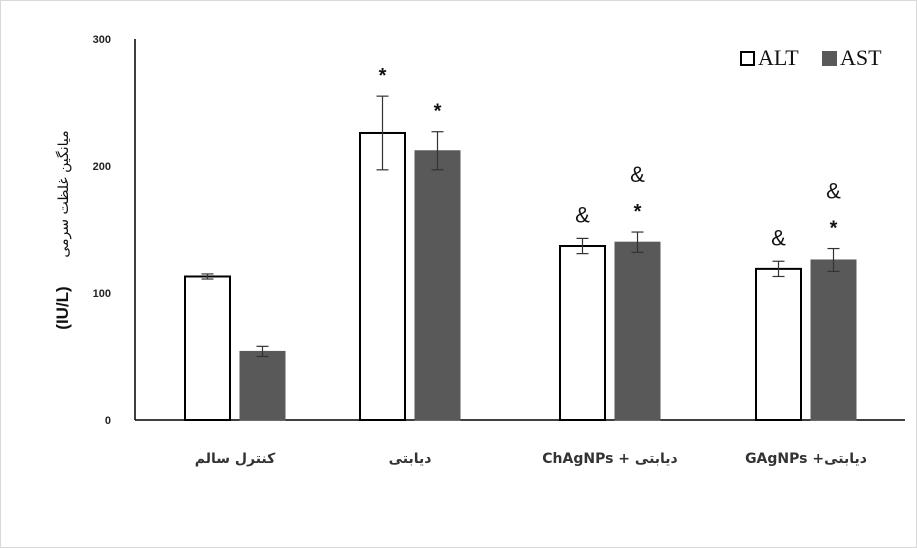  What do you see at coordinates (102, 230) in the screenshot?
I see `y-tick-labels: 0 100 200 300` at bounding box center [102, 230].